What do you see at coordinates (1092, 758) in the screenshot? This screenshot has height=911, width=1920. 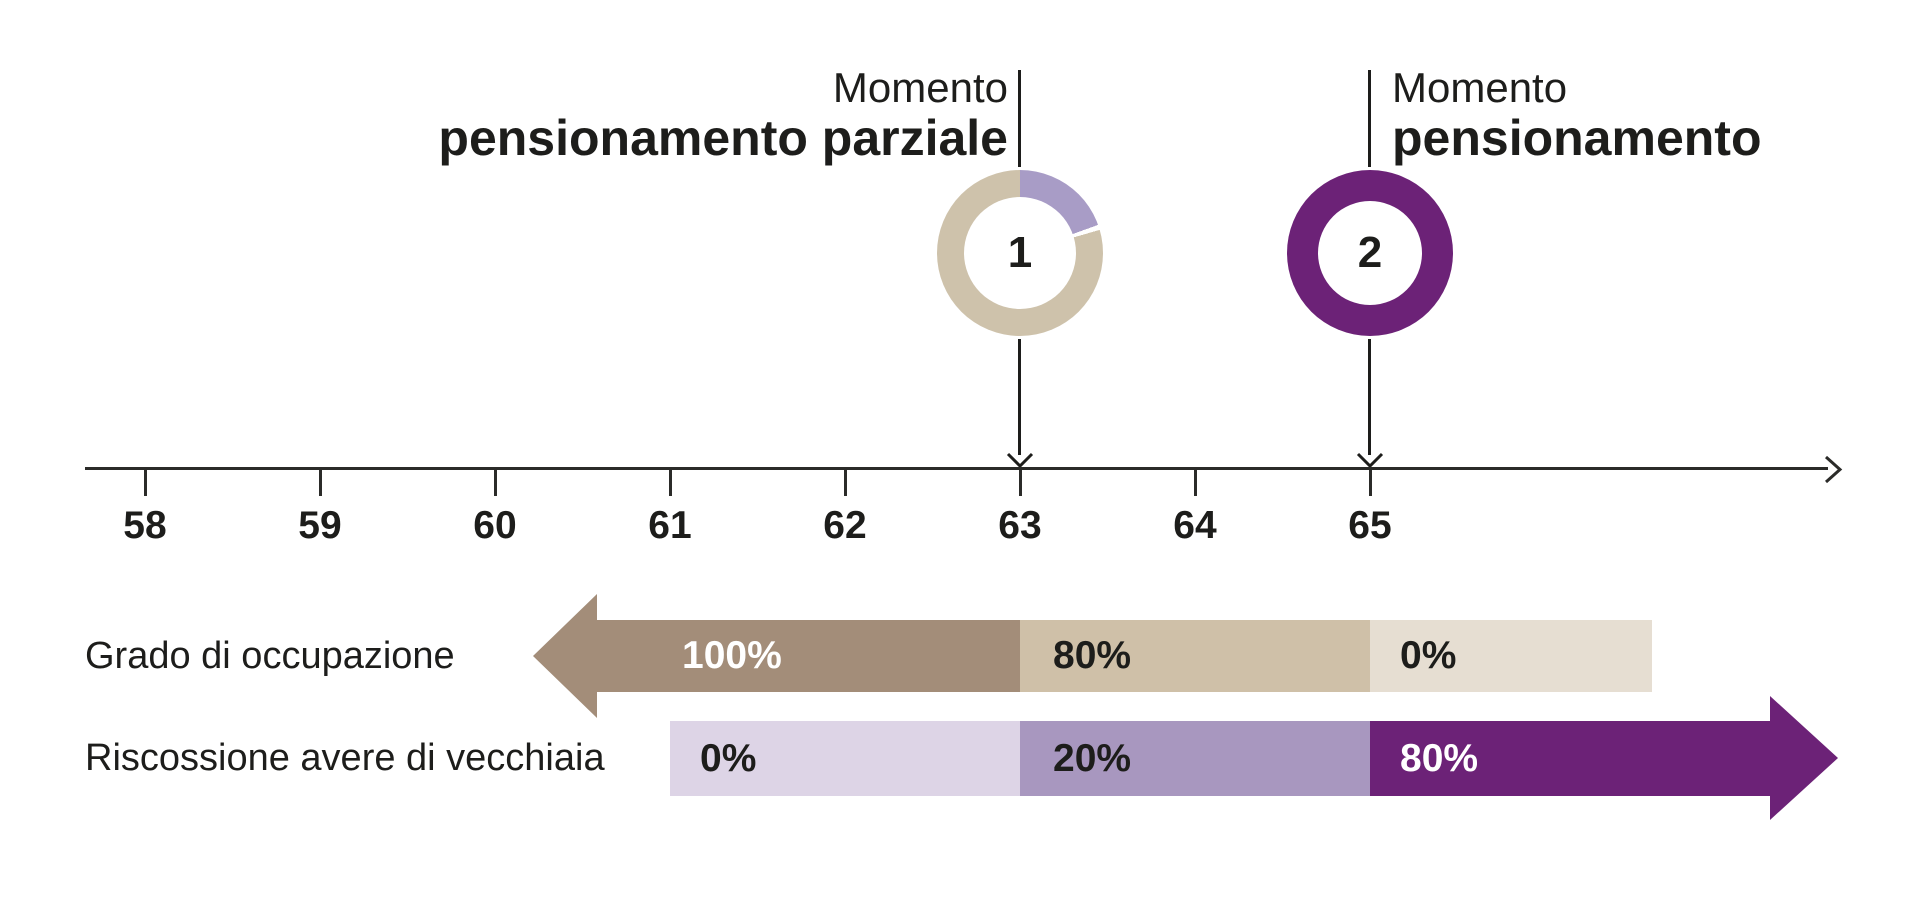 I see `bar-segment-value: 20%` at bounding box center [1092, 758].